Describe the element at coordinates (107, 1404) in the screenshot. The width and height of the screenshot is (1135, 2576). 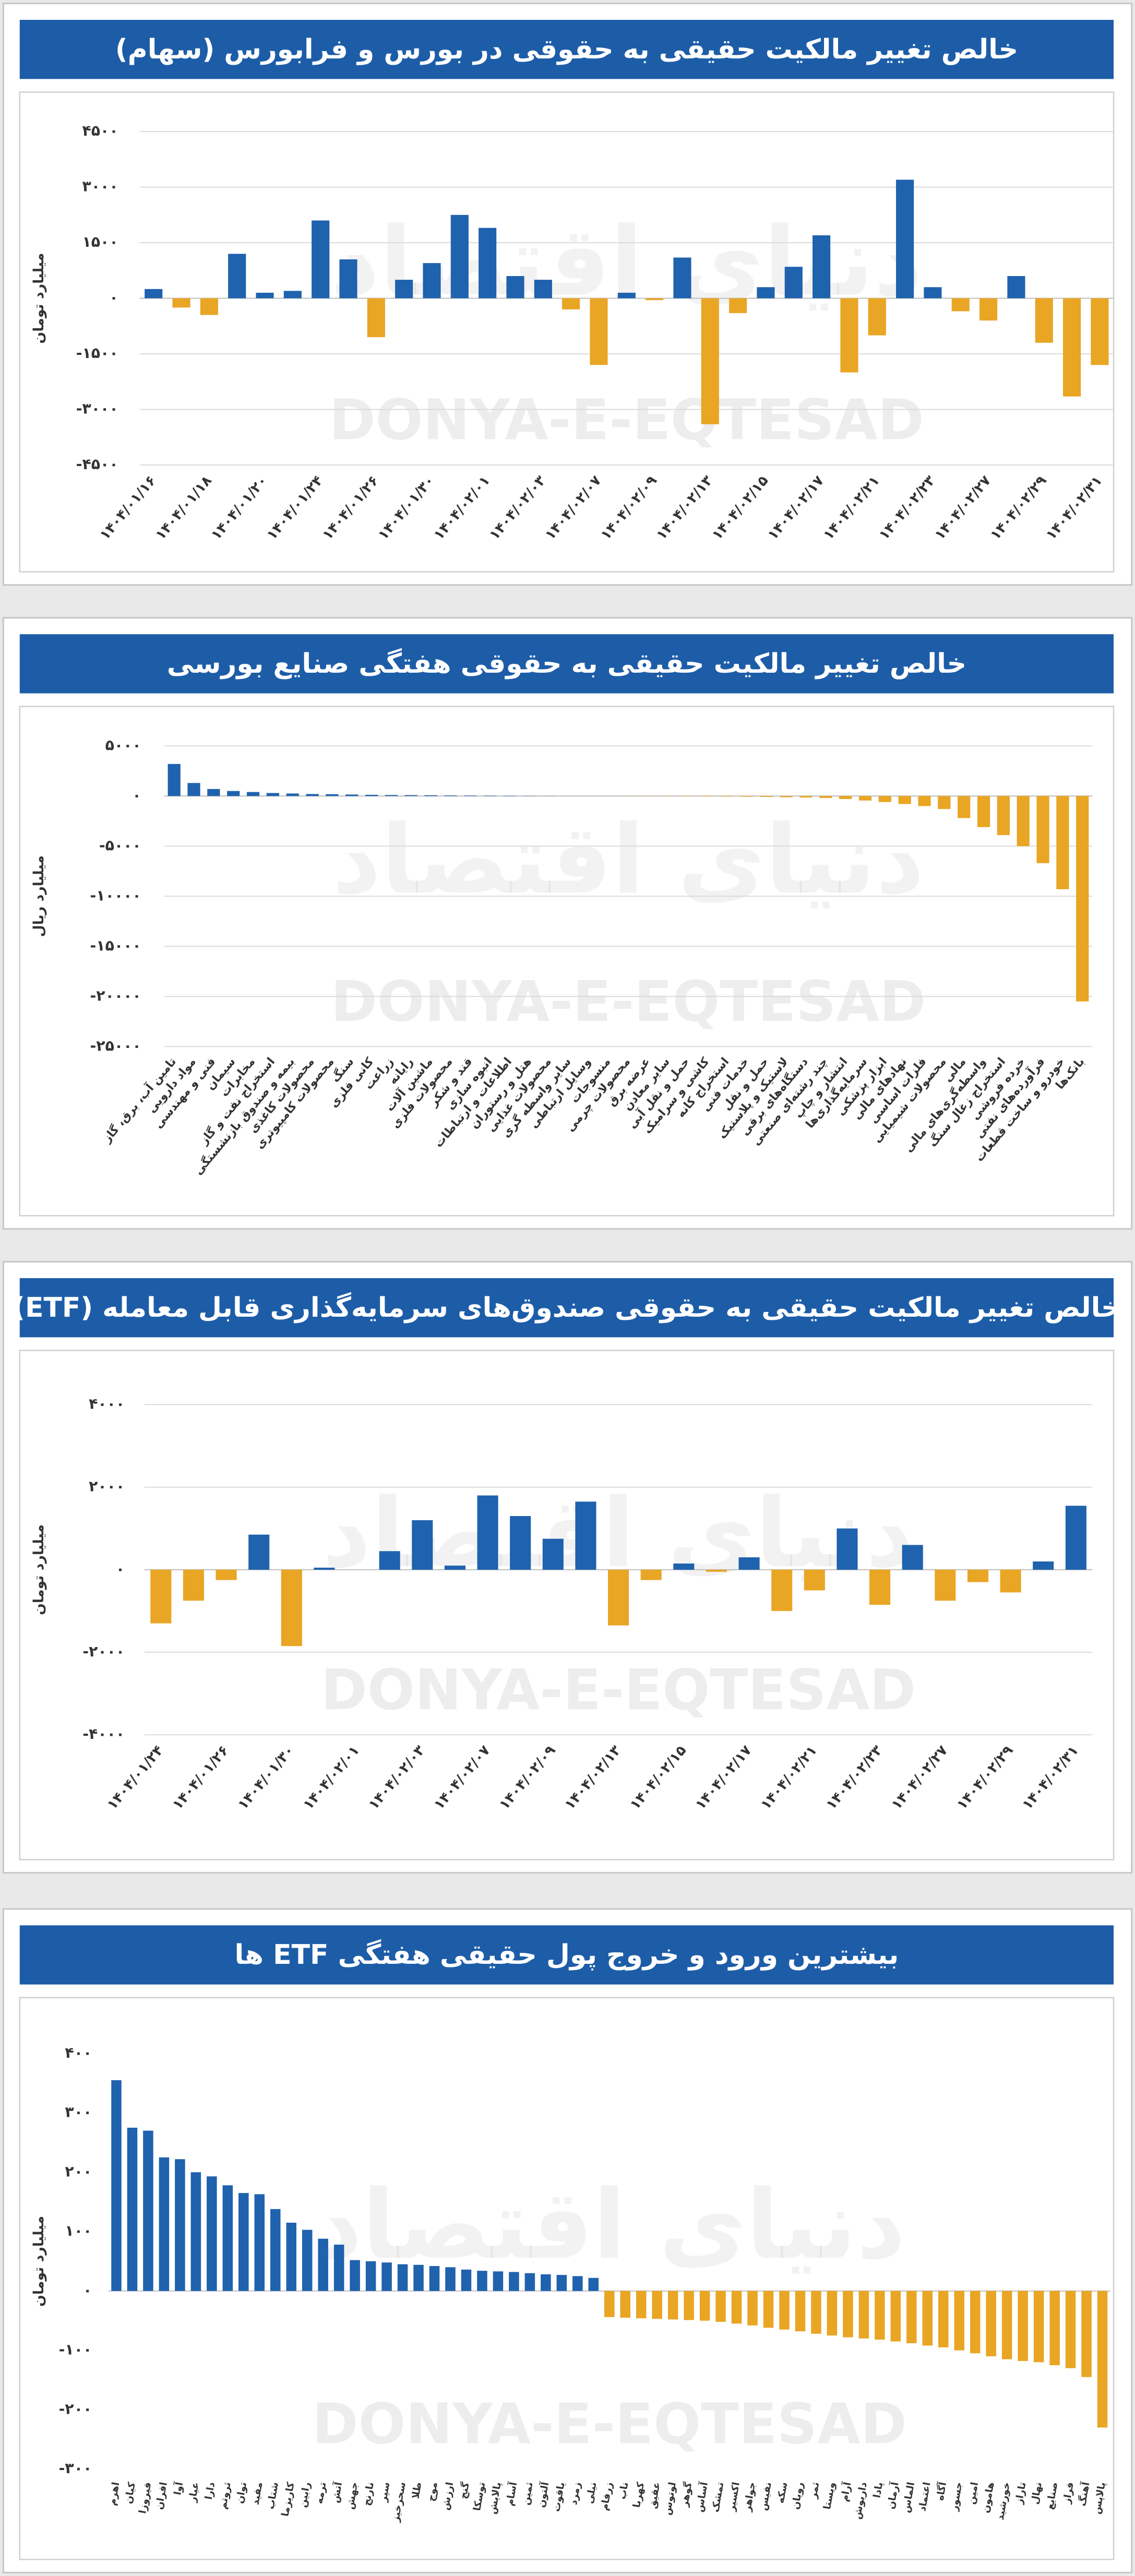
I see `y-tick-label: ۴۰۰۰` at that location.